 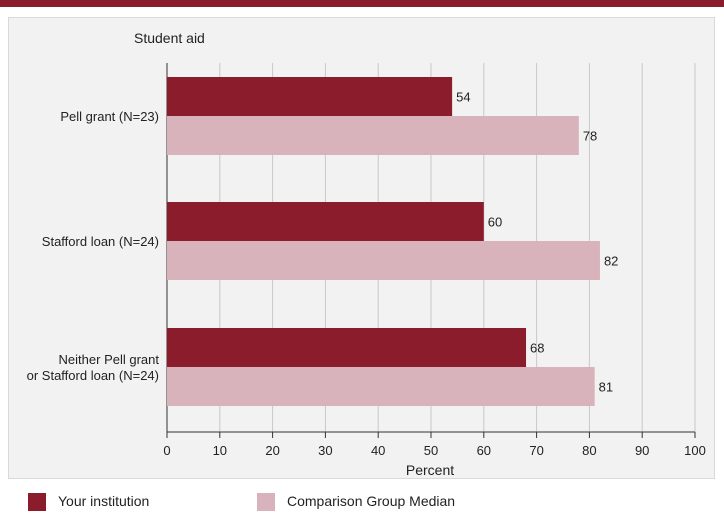 What do you see at coordinates (100, 241) in the screenshot?
I see `category-label-2: Stafford loan (N=24)` at bounding box center [100, 241].